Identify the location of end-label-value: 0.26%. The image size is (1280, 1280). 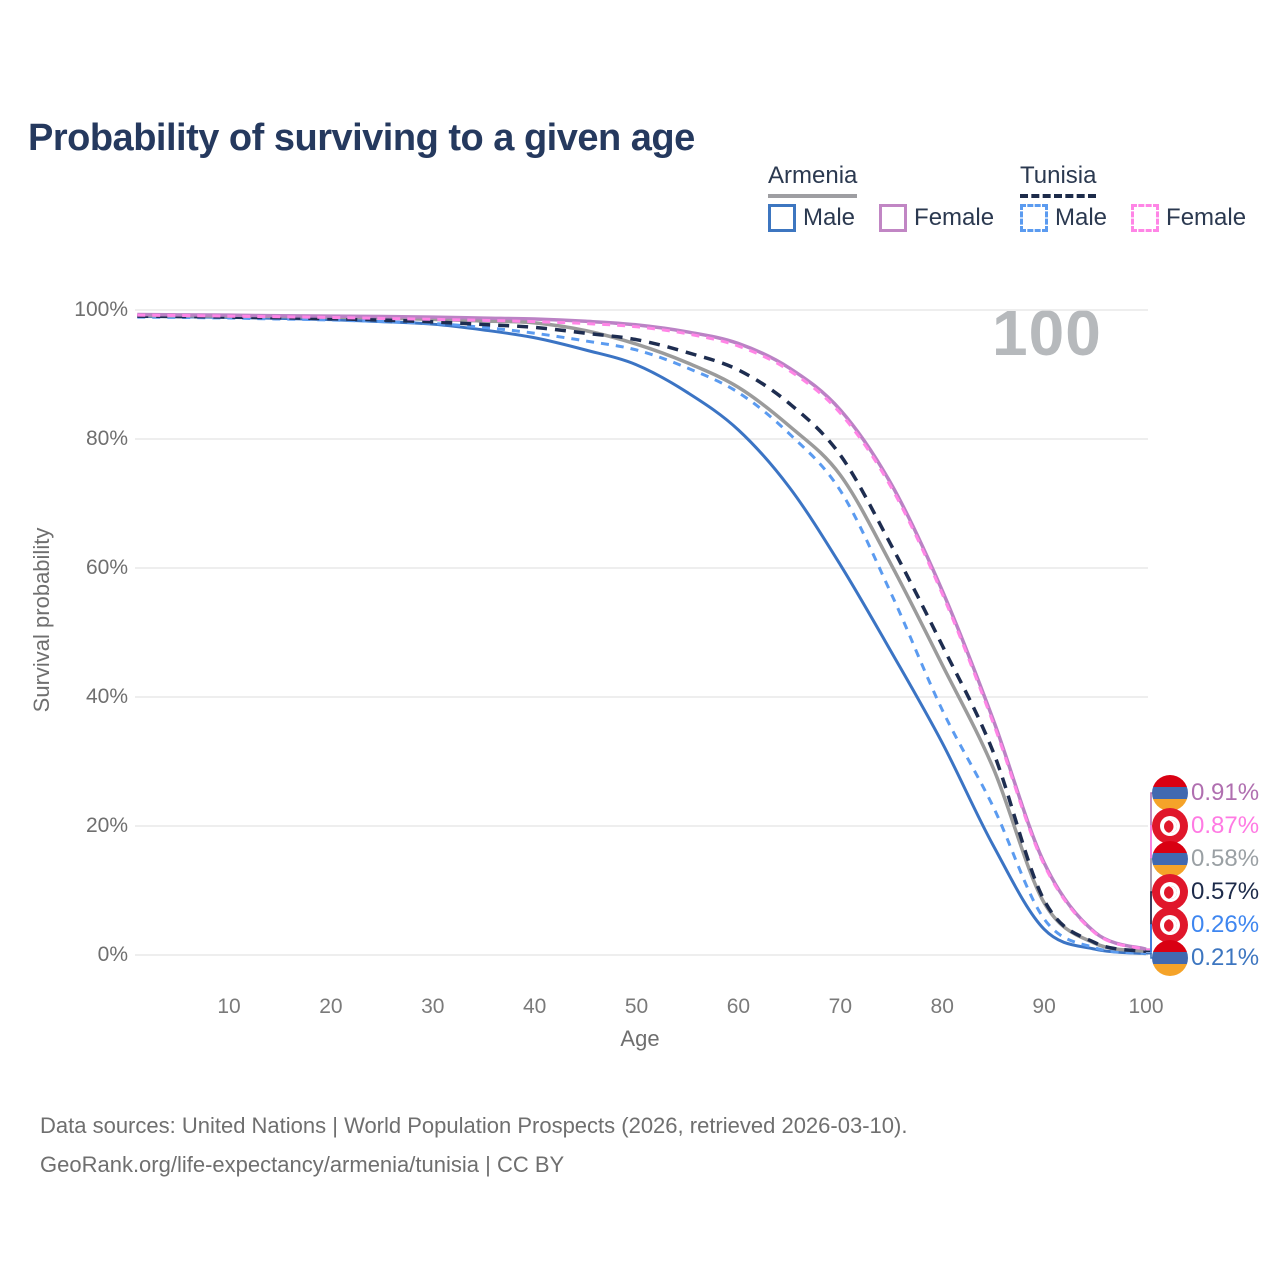
(1225, 924).